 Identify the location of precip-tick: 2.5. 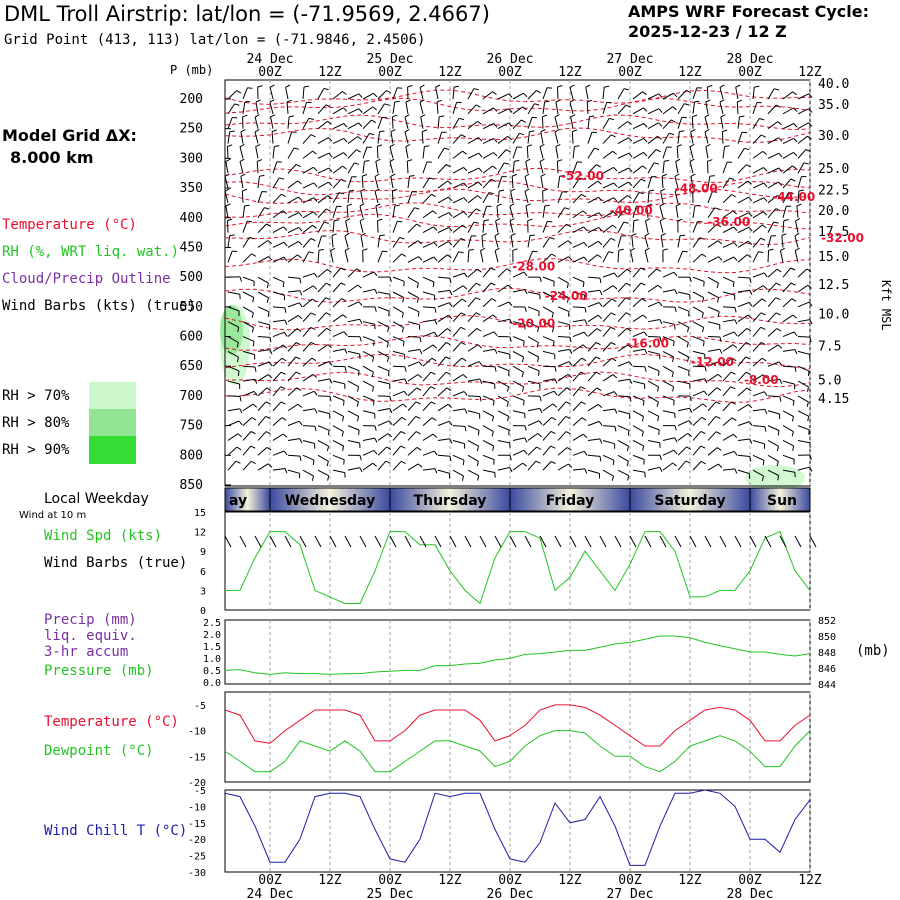
(212, 623).